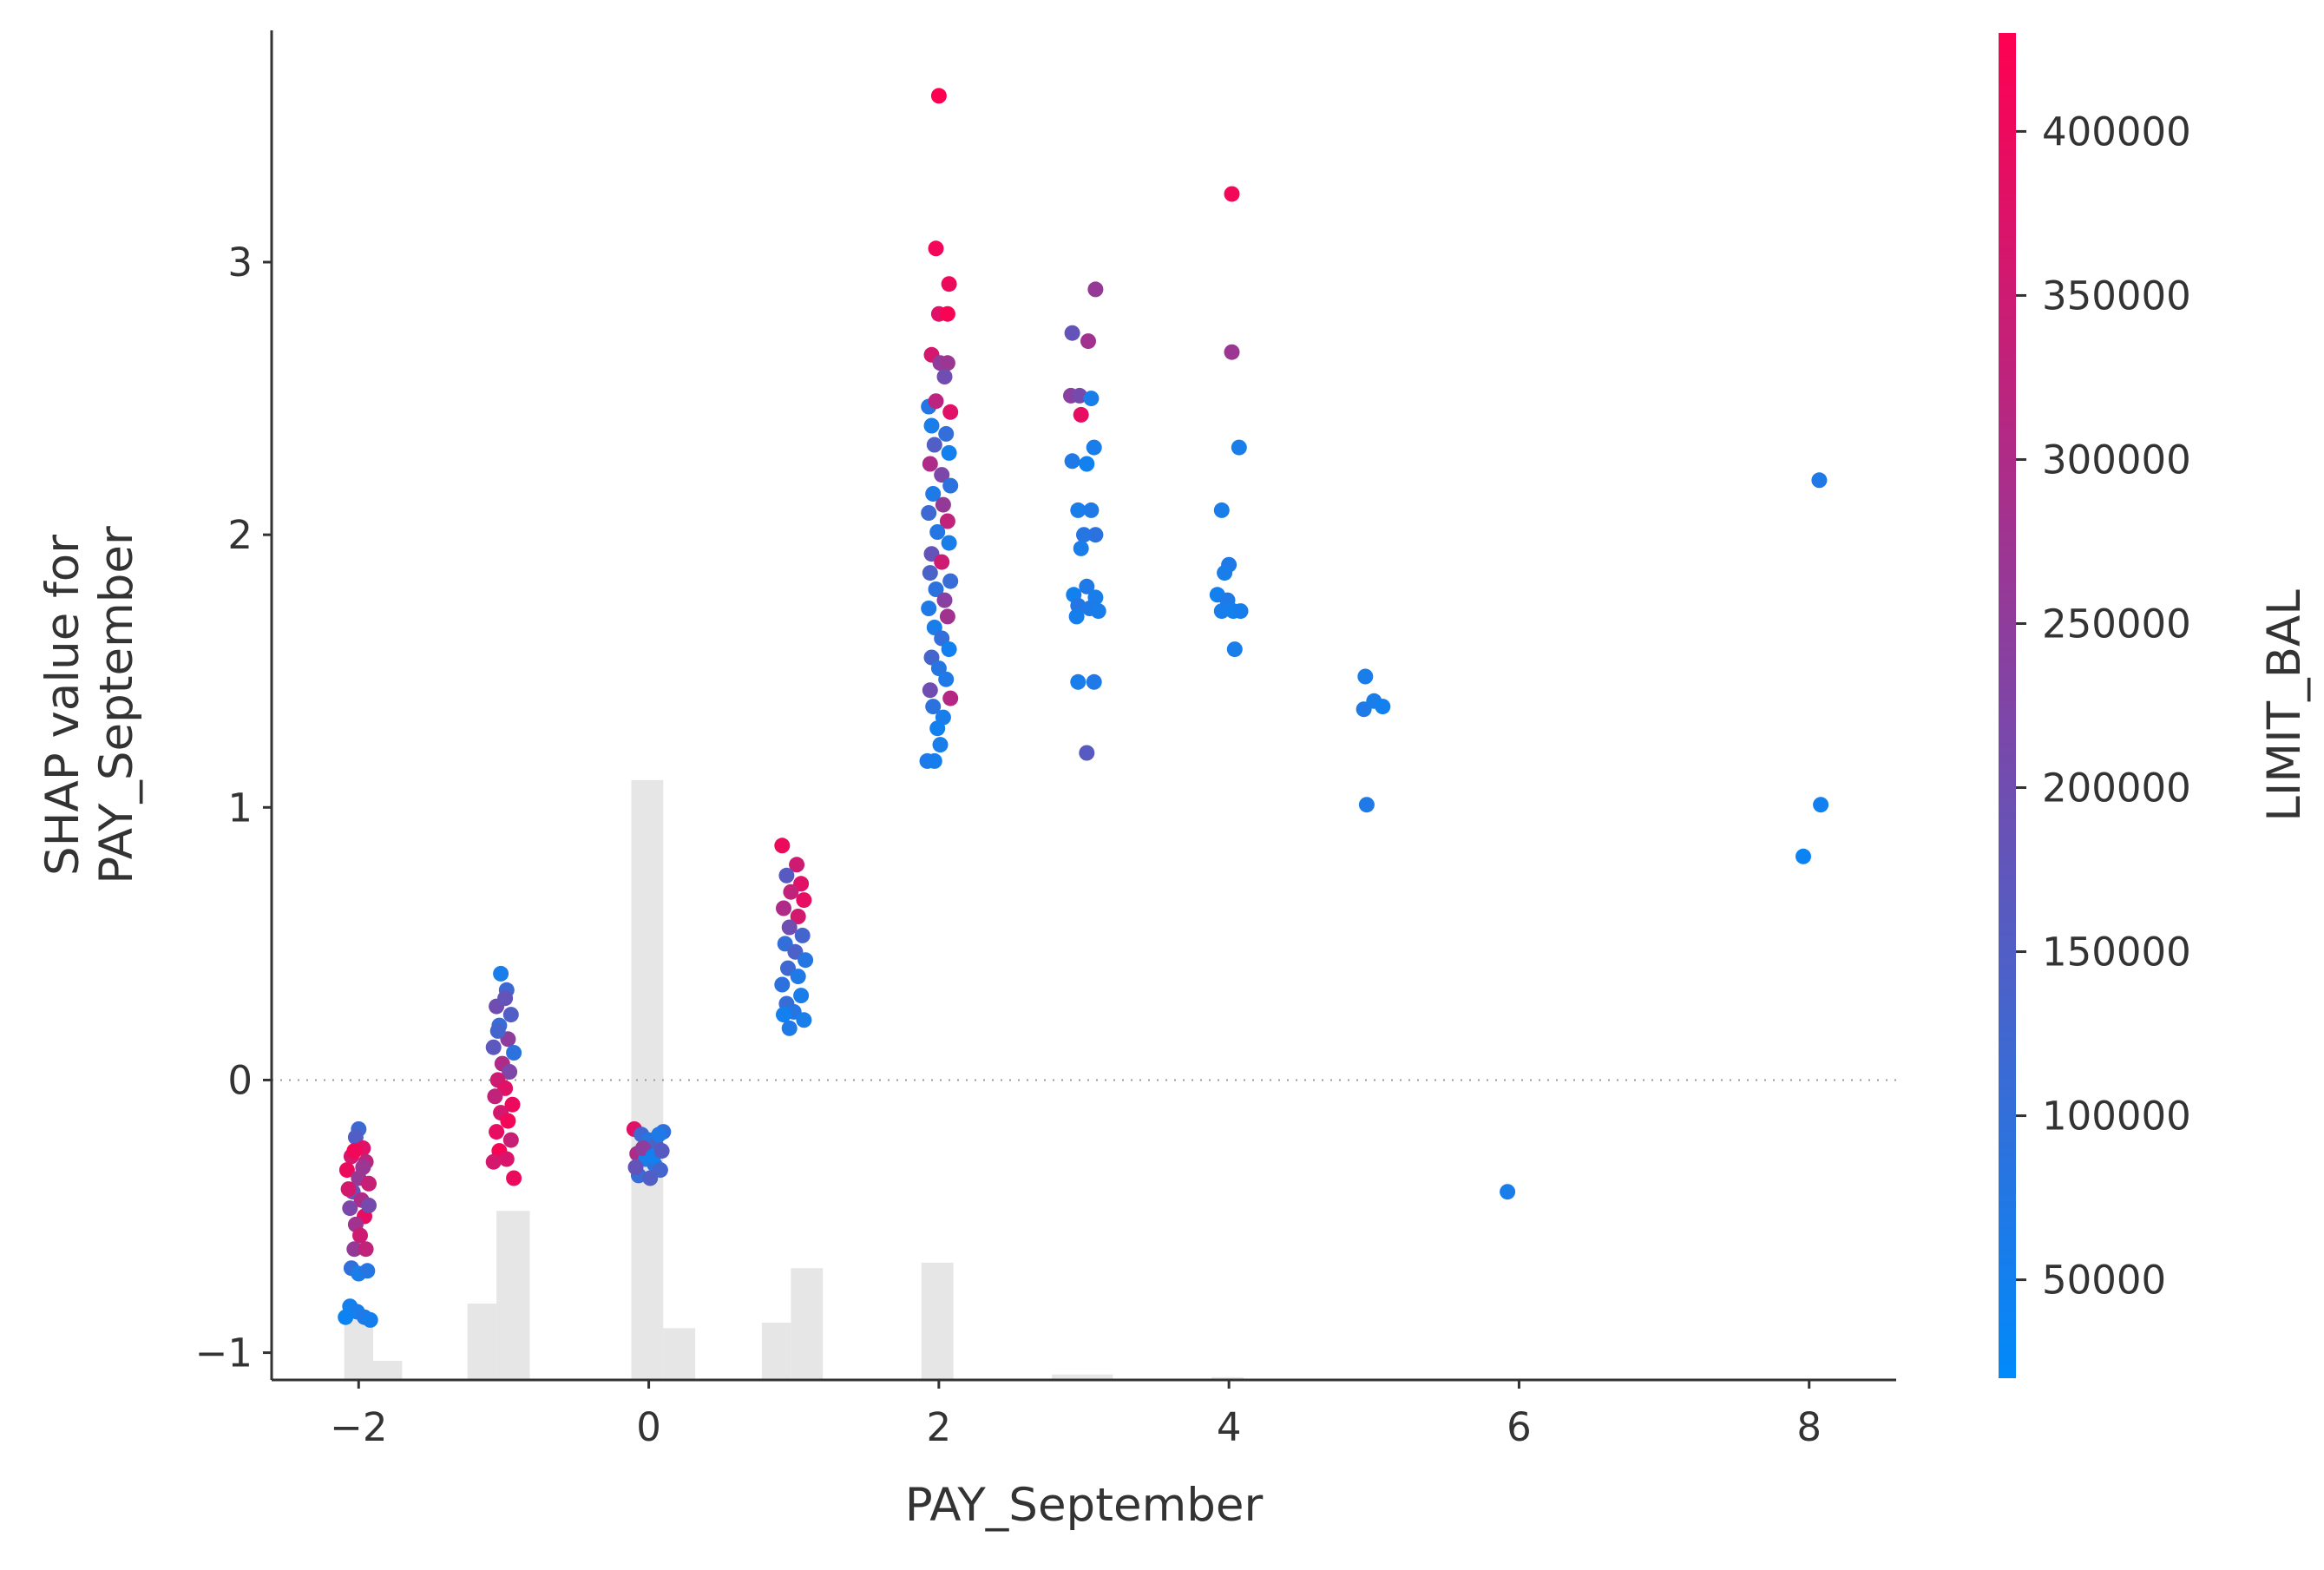 The height and width of the screenshot is (1570, 2324). I want to click on x-axis-title: PAY_September, so click(1084, 1506).